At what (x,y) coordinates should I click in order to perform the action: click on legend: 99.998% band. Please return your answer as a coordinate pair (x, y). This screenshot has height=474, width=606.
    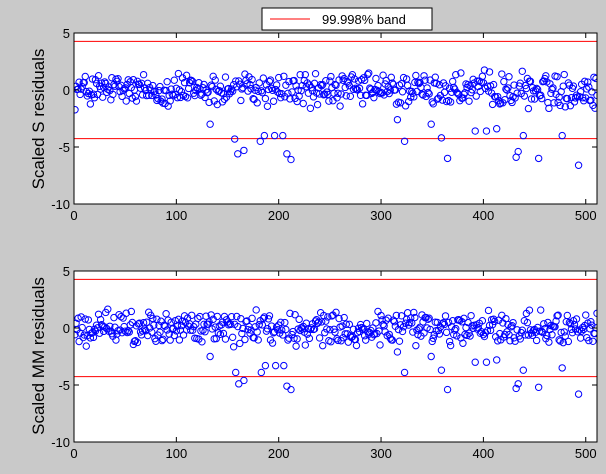
    Looking at the image, I should click on (347, 19).